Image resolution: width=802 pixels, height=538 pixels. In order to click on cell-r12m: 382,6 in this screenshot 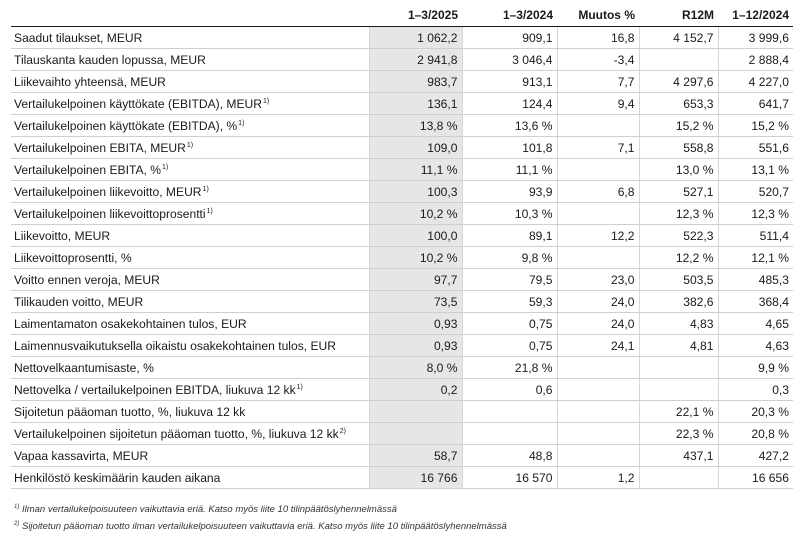, I will do `click(678, 301)`.